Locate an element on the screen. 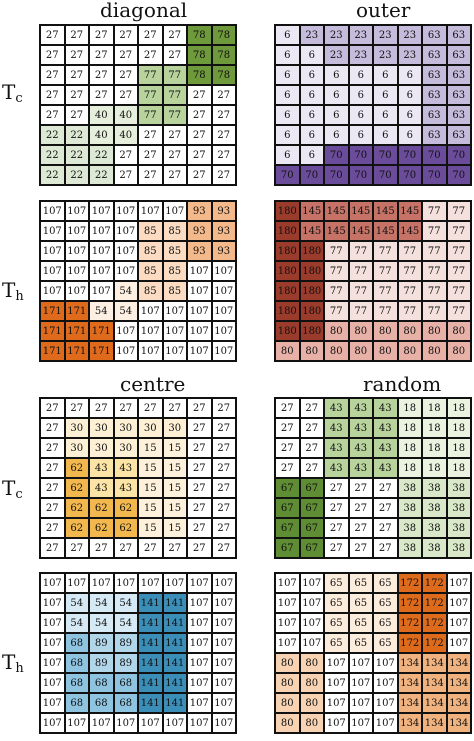 Image resolution: width=474 pixels, height=741 pixels. grid-cell: 15 is located at coordinates (174, 508).